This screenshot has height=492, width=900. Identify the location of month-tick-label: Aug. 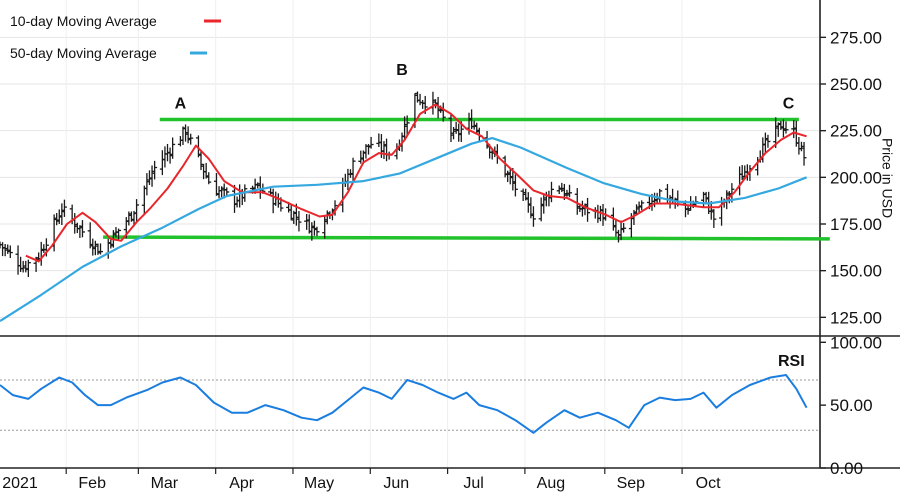
(551, 483).